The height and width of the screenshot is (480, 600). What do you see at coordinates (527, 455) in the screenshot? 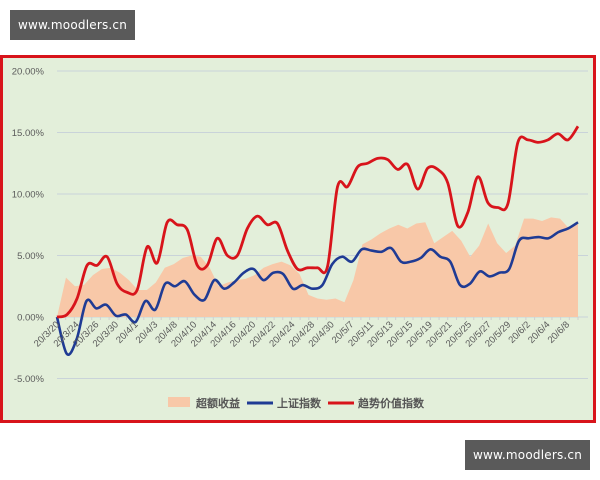
I see `watermark-bottom: www.moodlers.cn` at bounding box center [527, 455].